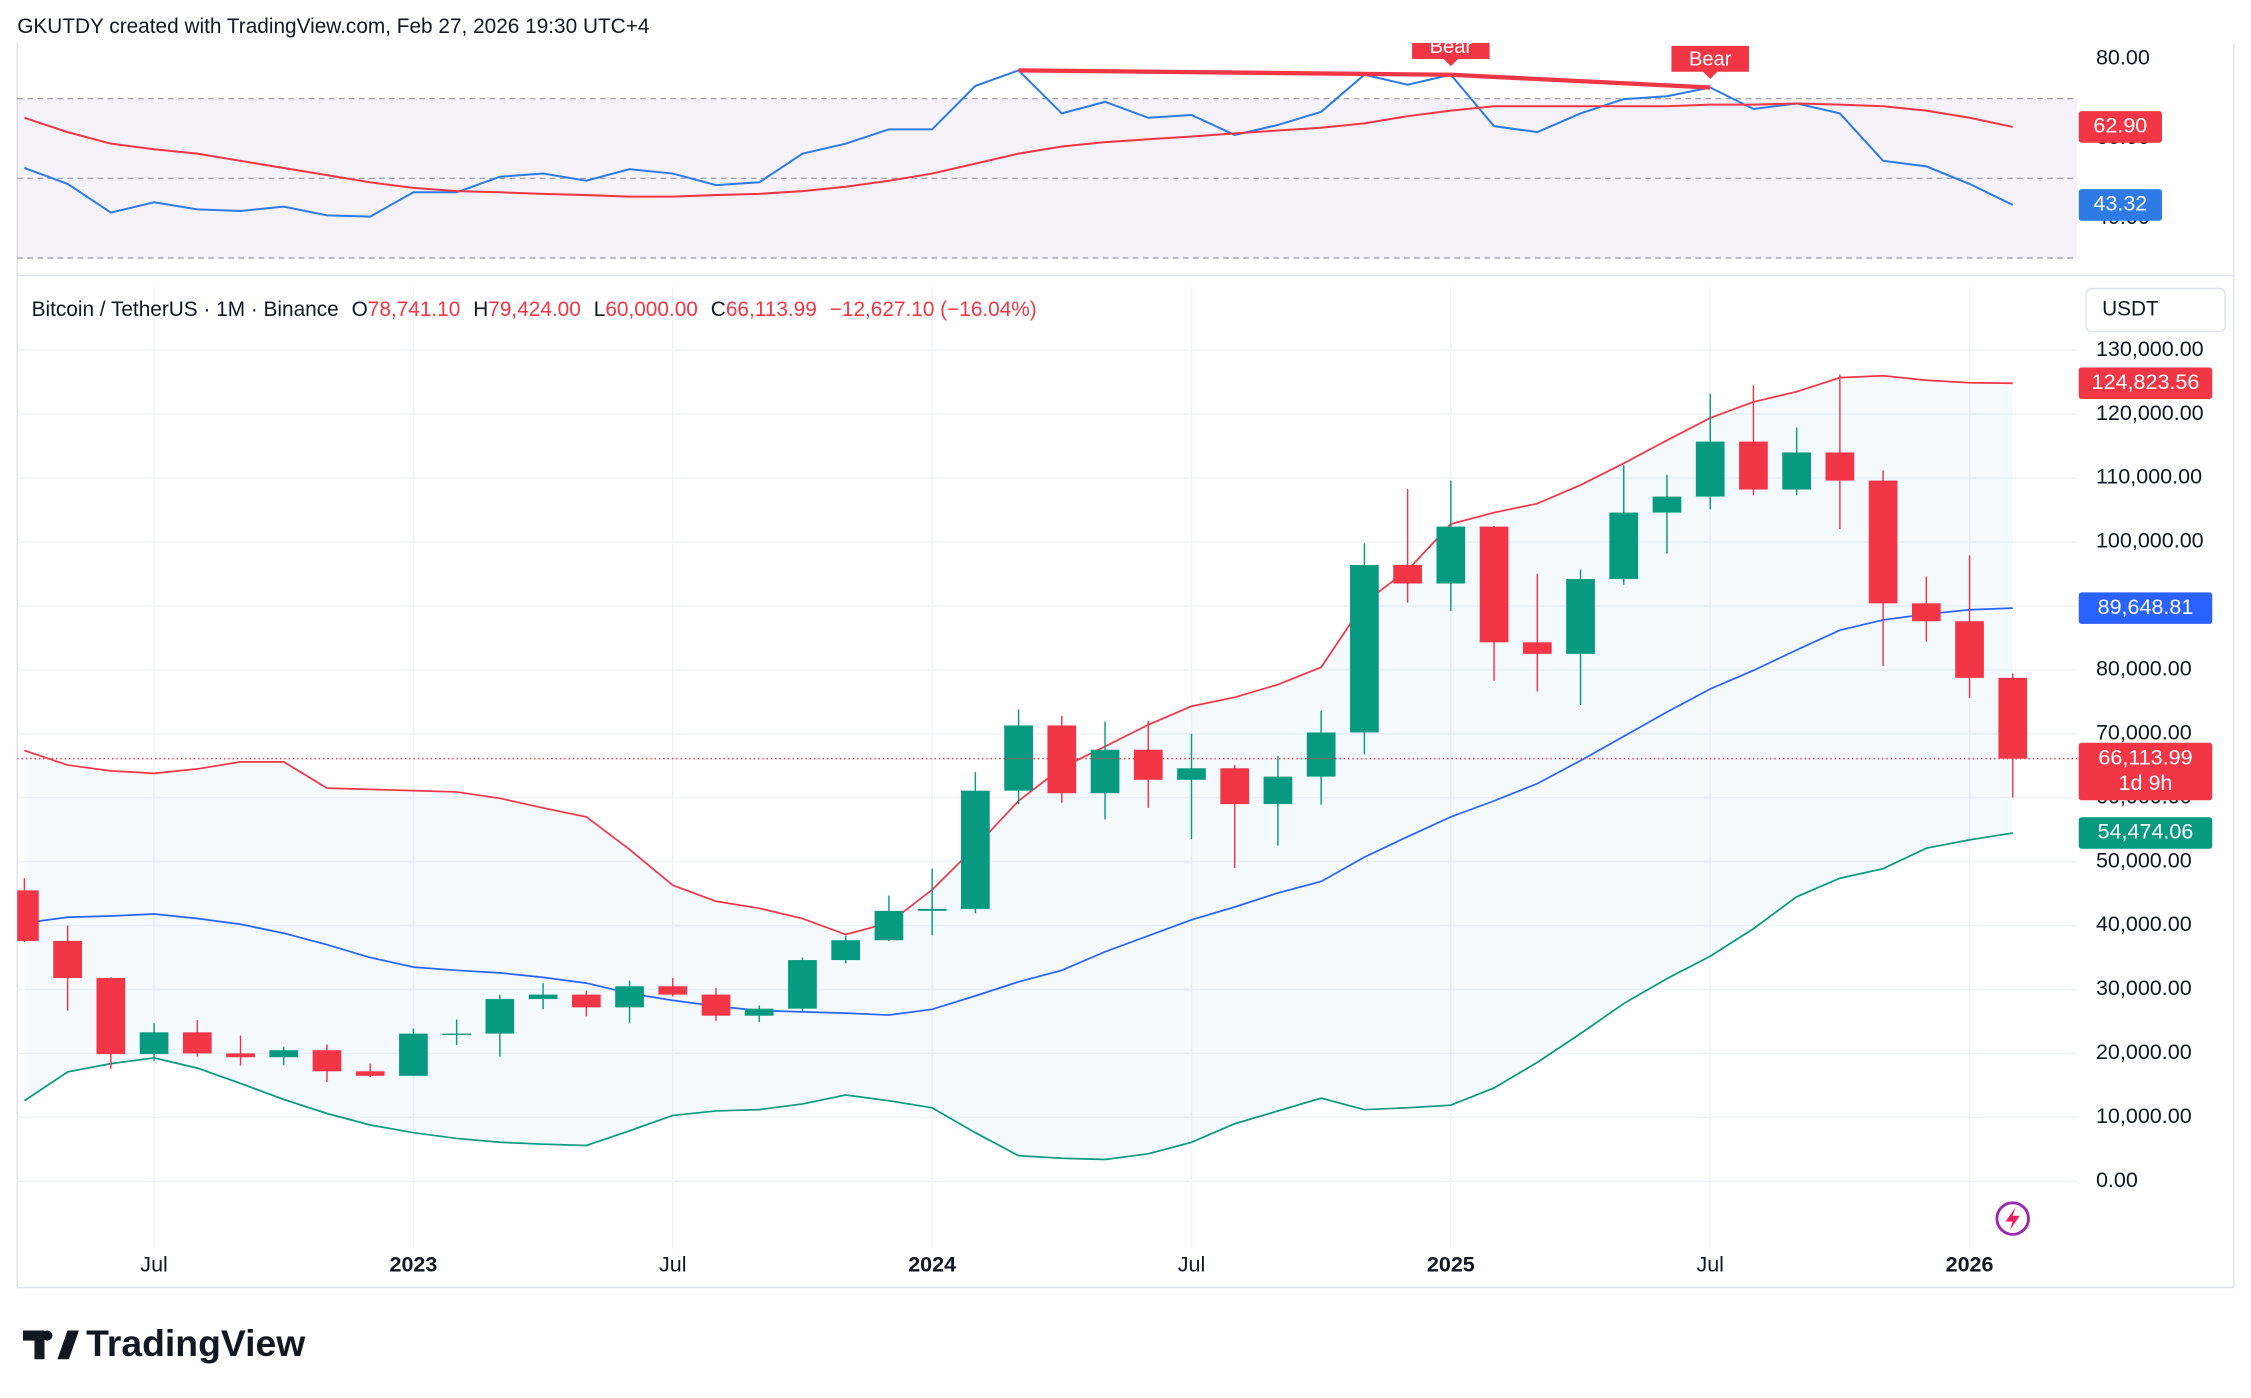  Describe the element at coordinates (771, 309) in the screenshot. I see `ohlc-value: 66,113.99` at that location.